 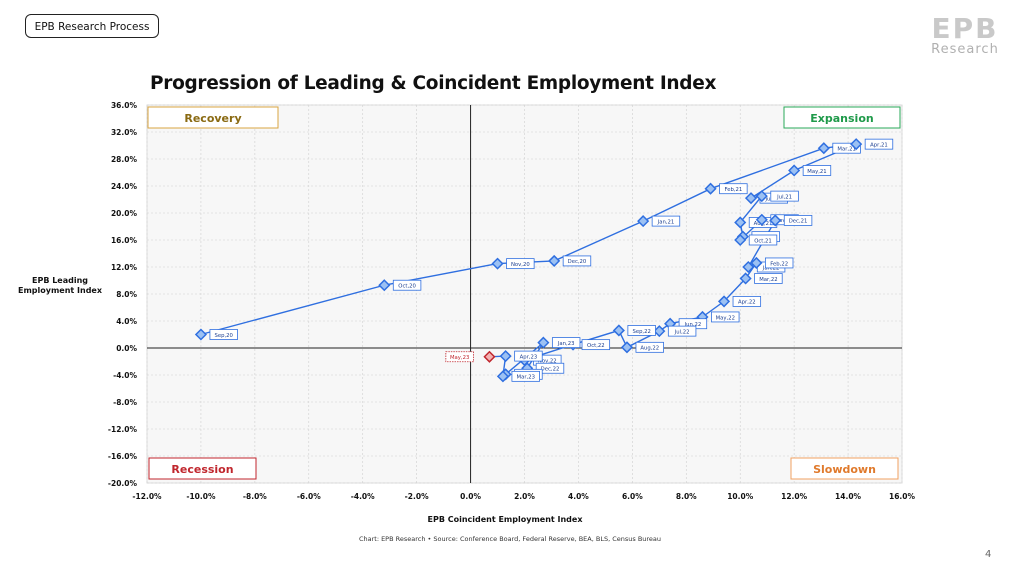 What do you see at coordinates (60, 280) in the screenshot?
I see `y-axis-label-line1: EPB Leading` at bounding box center [60, 280].